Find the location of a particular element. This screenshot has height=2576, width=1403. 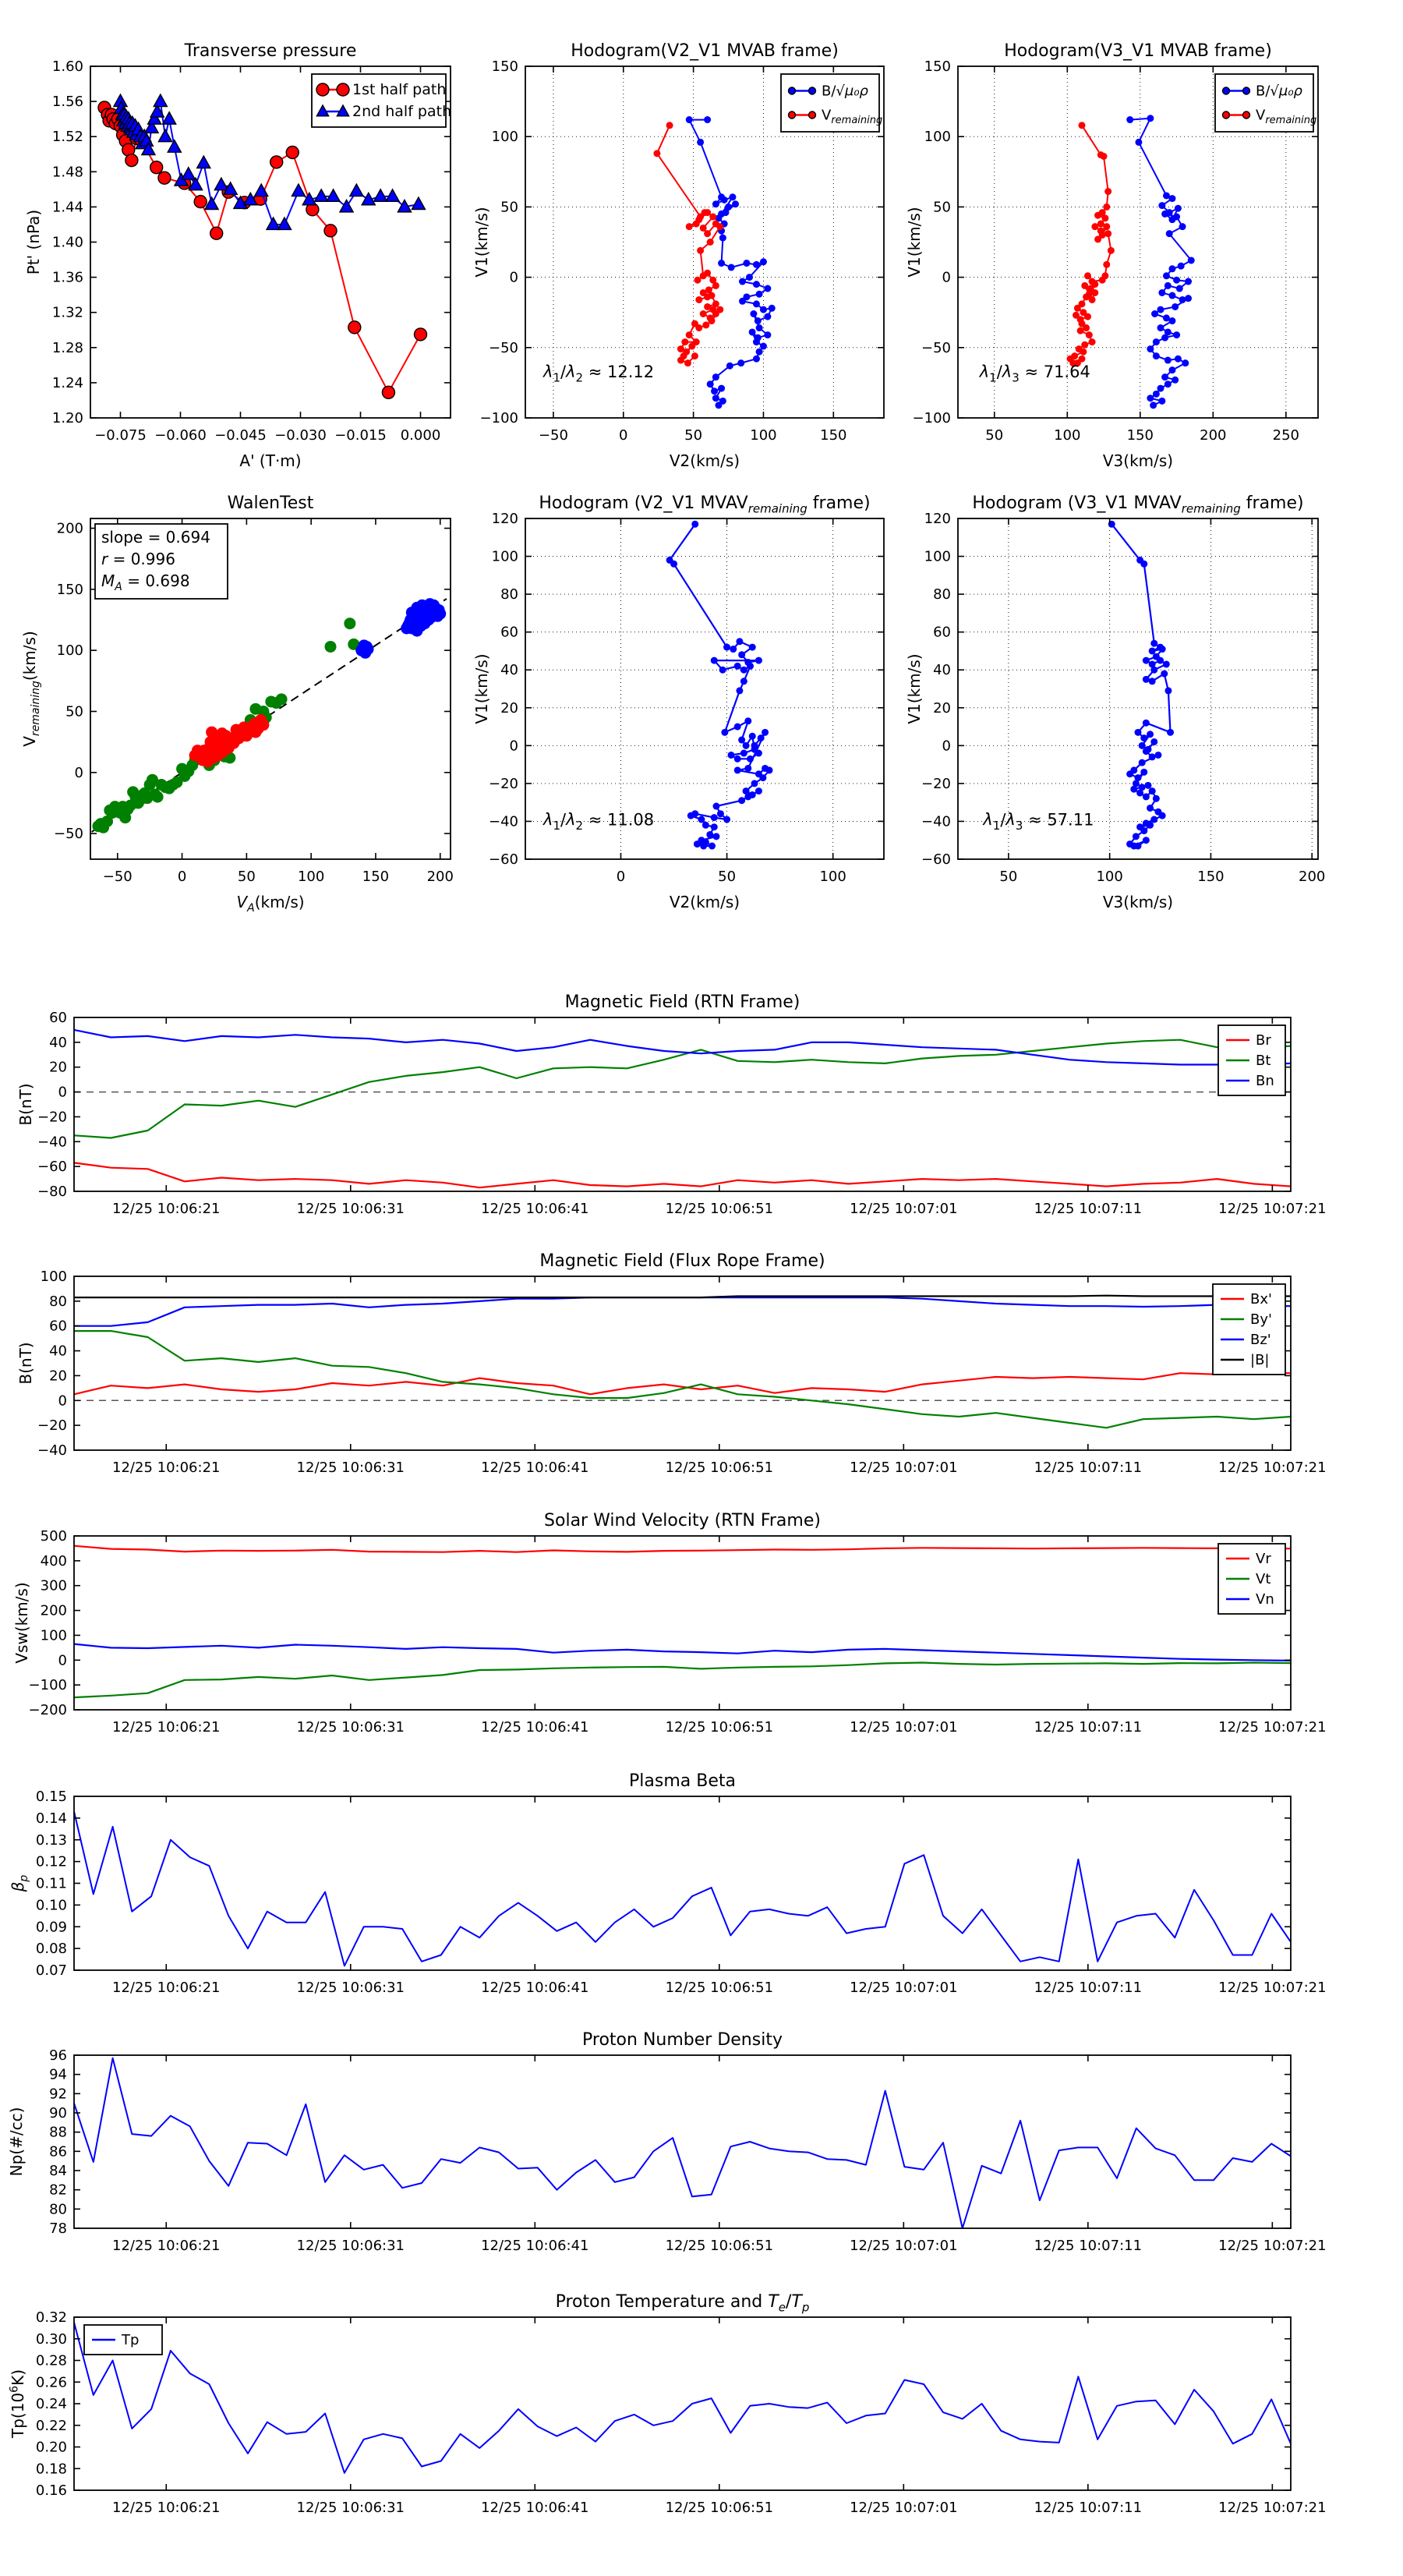

svg-text:Hodogram (V3_V1 MVAVremaining: Hodogram (V3_V1 MVAVremaining frame) is located at coordinates (1137, 505).